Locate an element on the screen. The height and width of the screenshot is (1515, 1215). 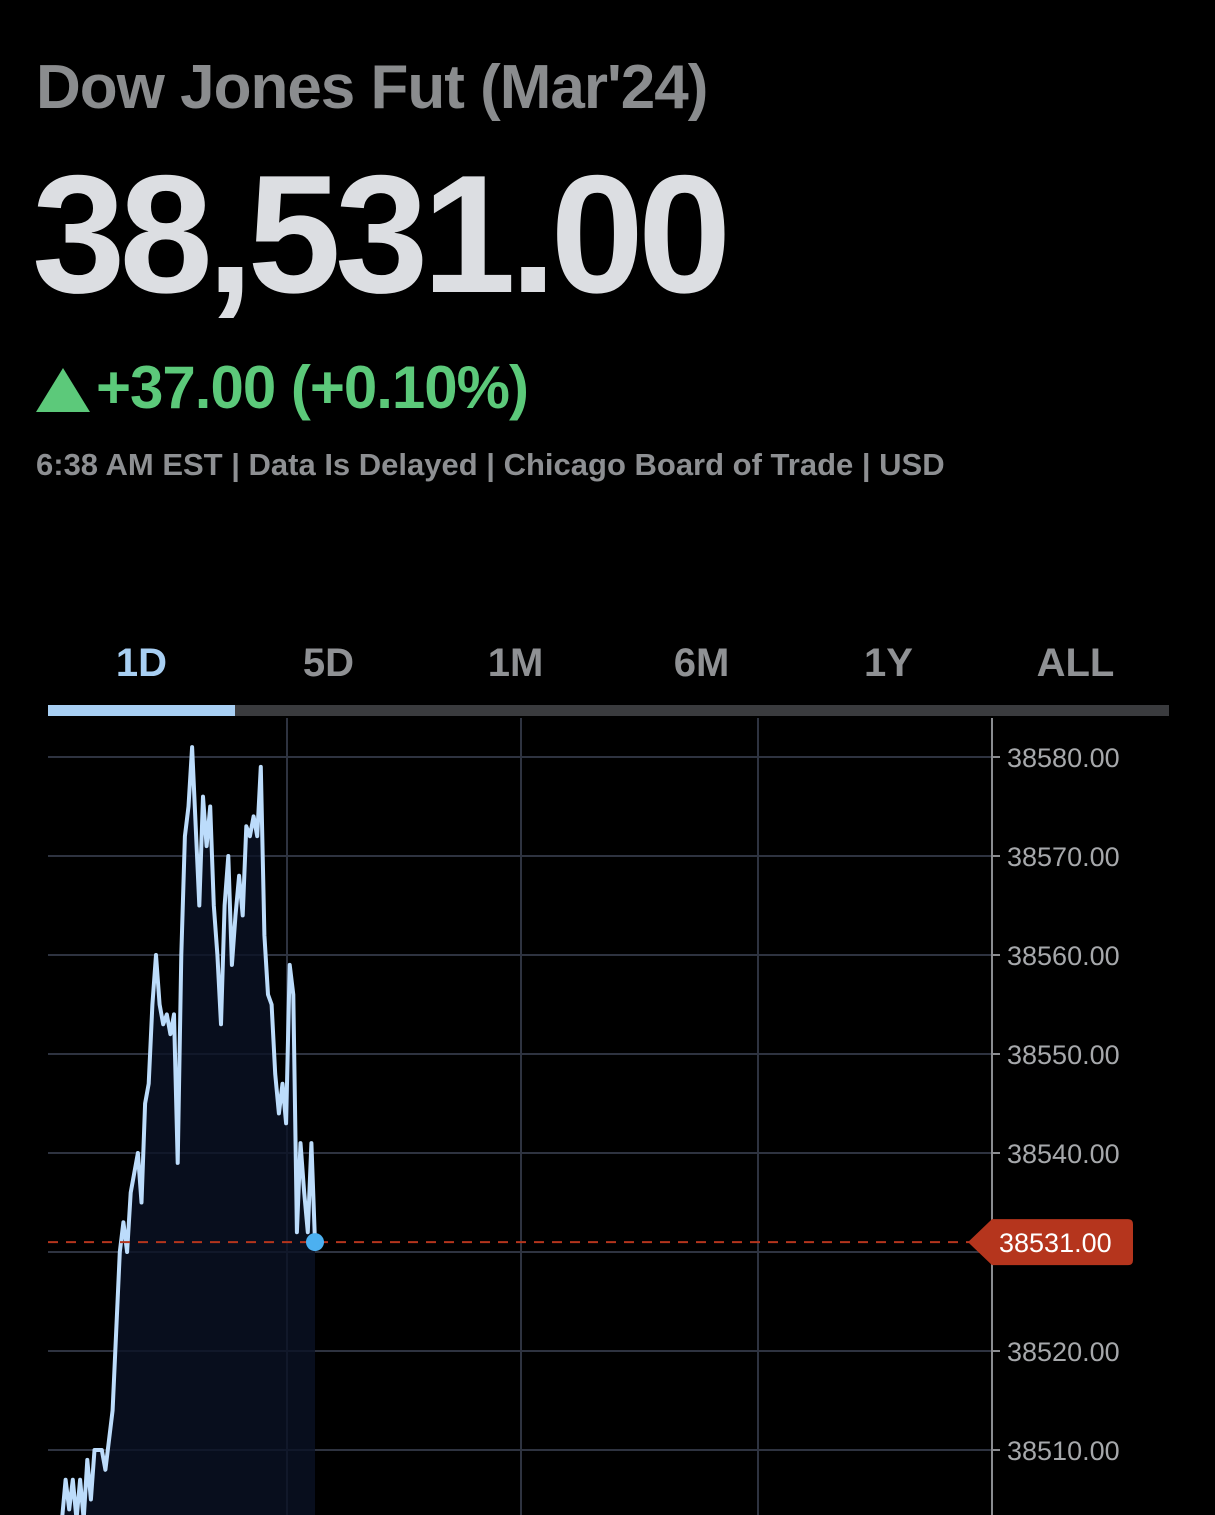
y-tick-label: 38520.00 is located at coordinates (1063, 1352).